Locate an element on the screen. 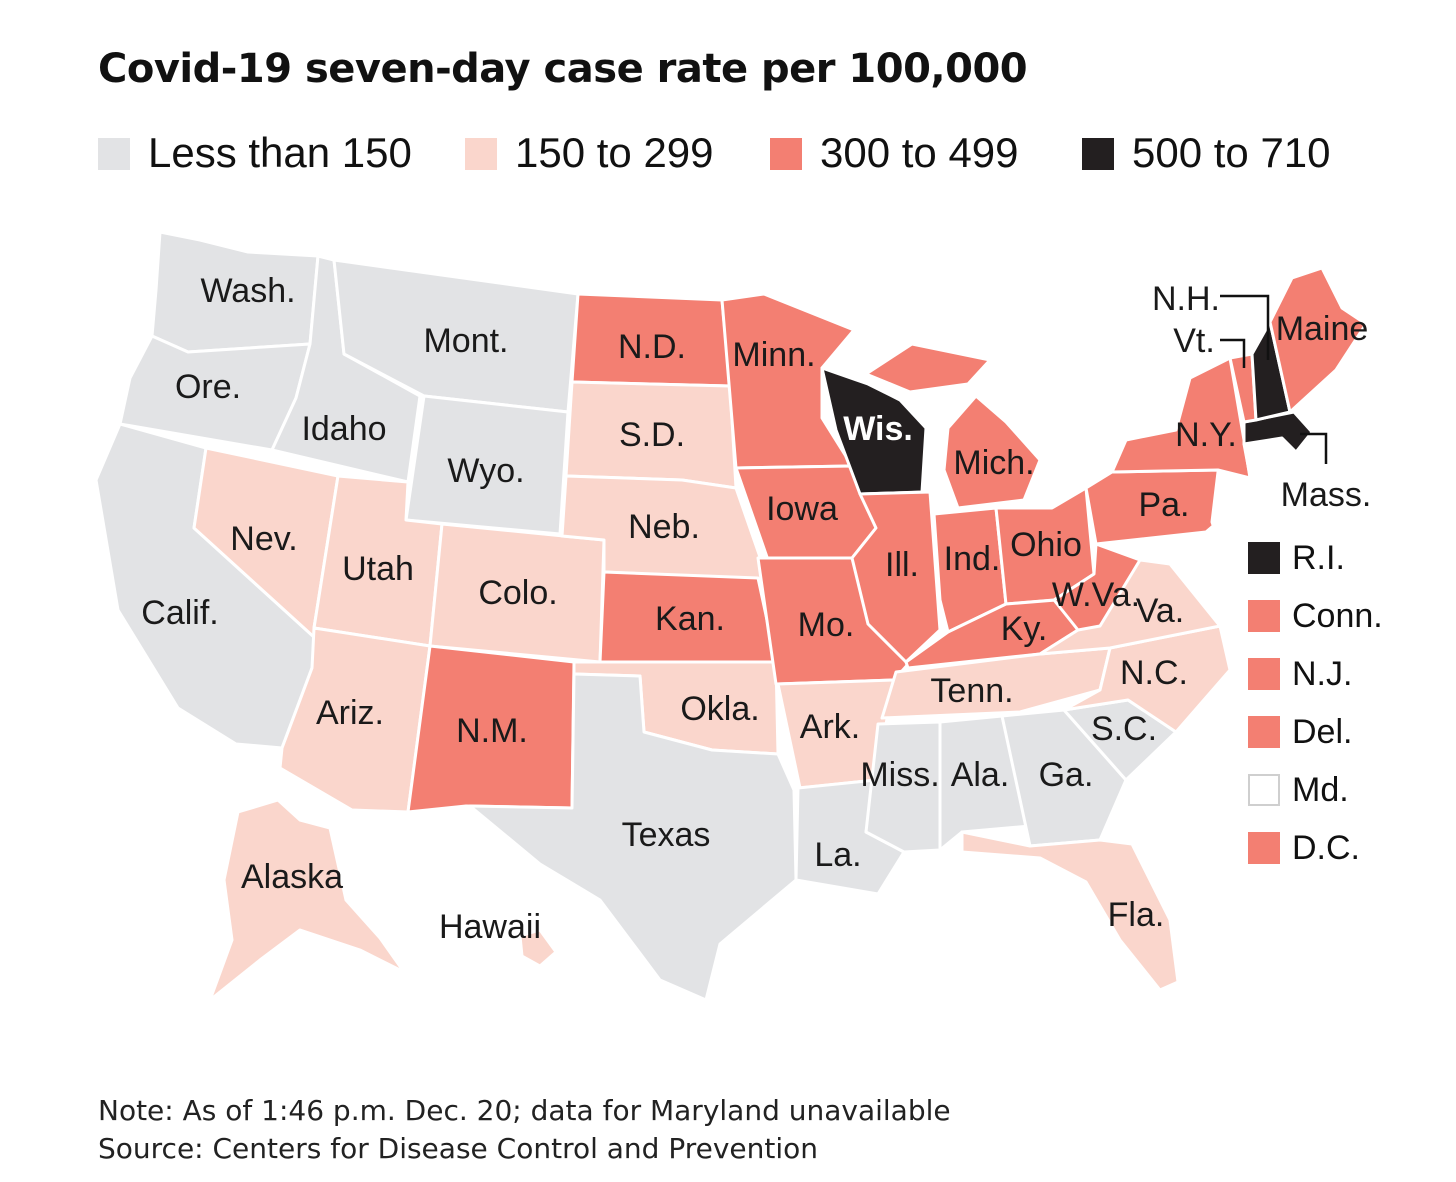 The width and height of the screenshot is (1456, 1182). state-label-ma: Mass. is located at coordinates (1326, 495).